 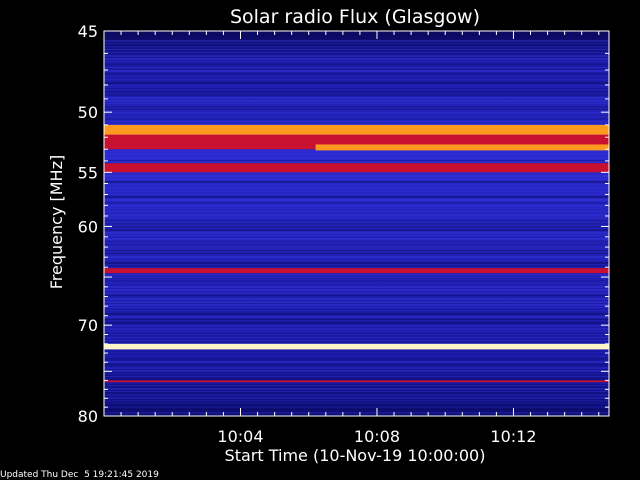 What do you see at coordinates (355, 17) in the screenshot?
I see `chart-title: Solar radio Flux (Glasgow)` at bounding box center [355, 17].